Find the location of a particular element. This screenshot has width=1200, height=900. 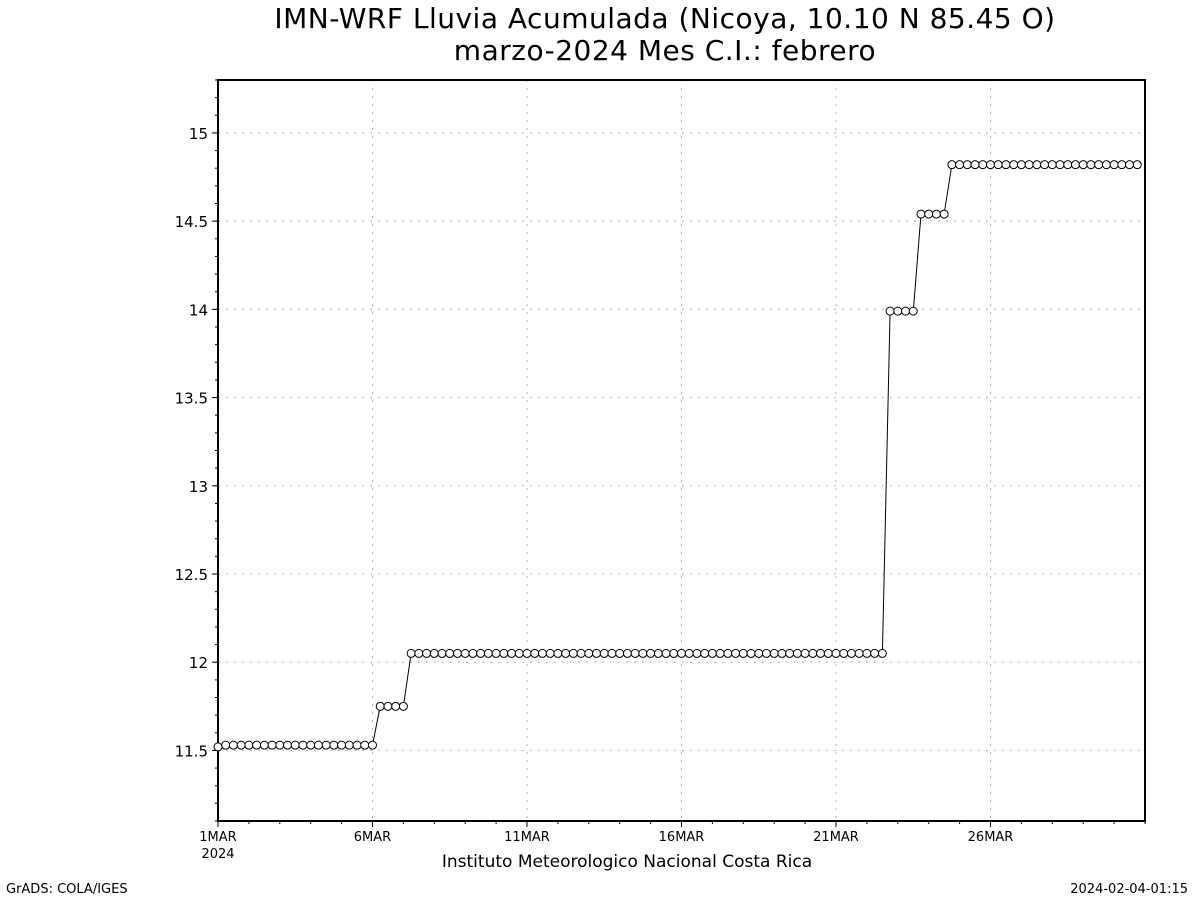

y-tick-label: 15 is located at coordinates (198, 134).